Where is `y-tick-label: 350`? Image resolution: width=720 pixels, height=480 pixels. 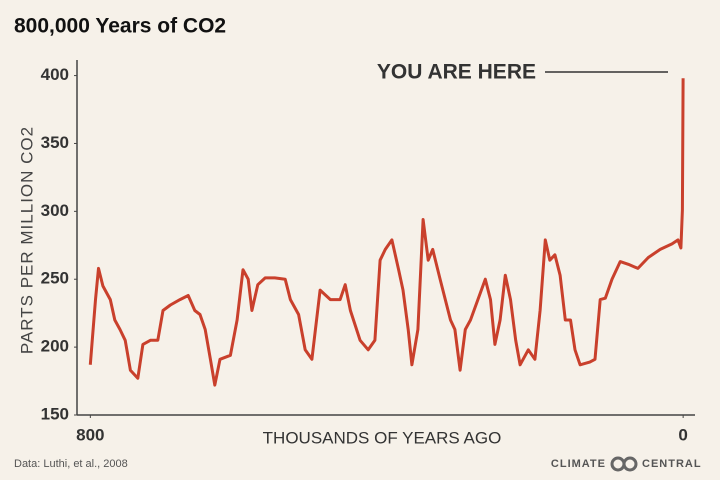 y-tick-label: 350 is located at coordinates (55, 142).